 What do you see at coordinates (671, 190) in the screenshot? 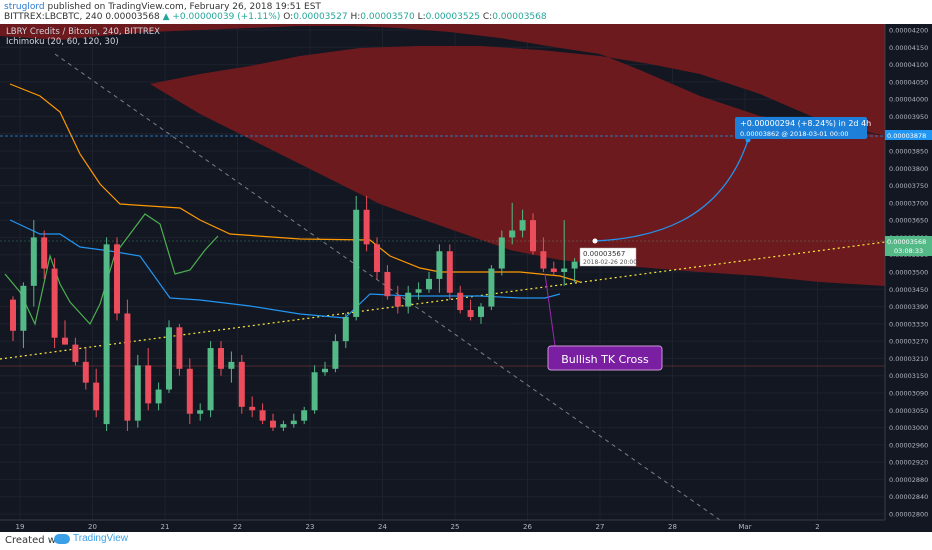
I see `projection-curve` at bounding box center [671, 190].